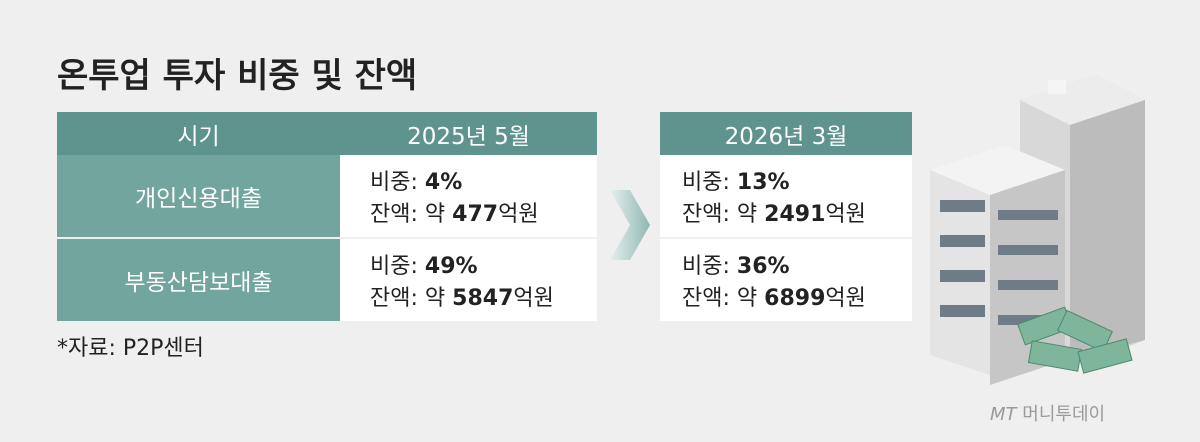 The image size is (1200, 442). Describe the element at coordinates (237, 76) in the screenshot. I see `title: 온투업 투자 비중 및 잔액` at that location.